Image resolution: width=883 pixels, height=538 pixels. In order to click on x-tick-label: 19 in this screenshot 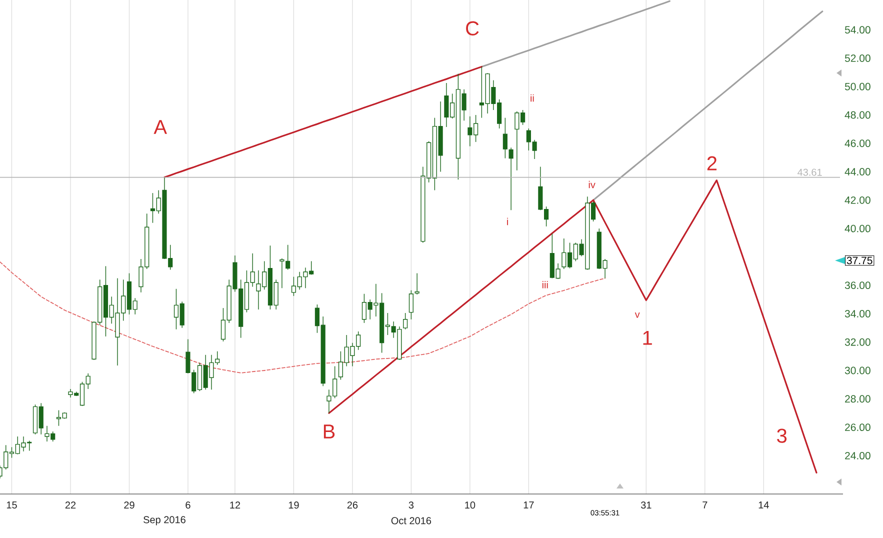, I will do `click(293, 505)`.